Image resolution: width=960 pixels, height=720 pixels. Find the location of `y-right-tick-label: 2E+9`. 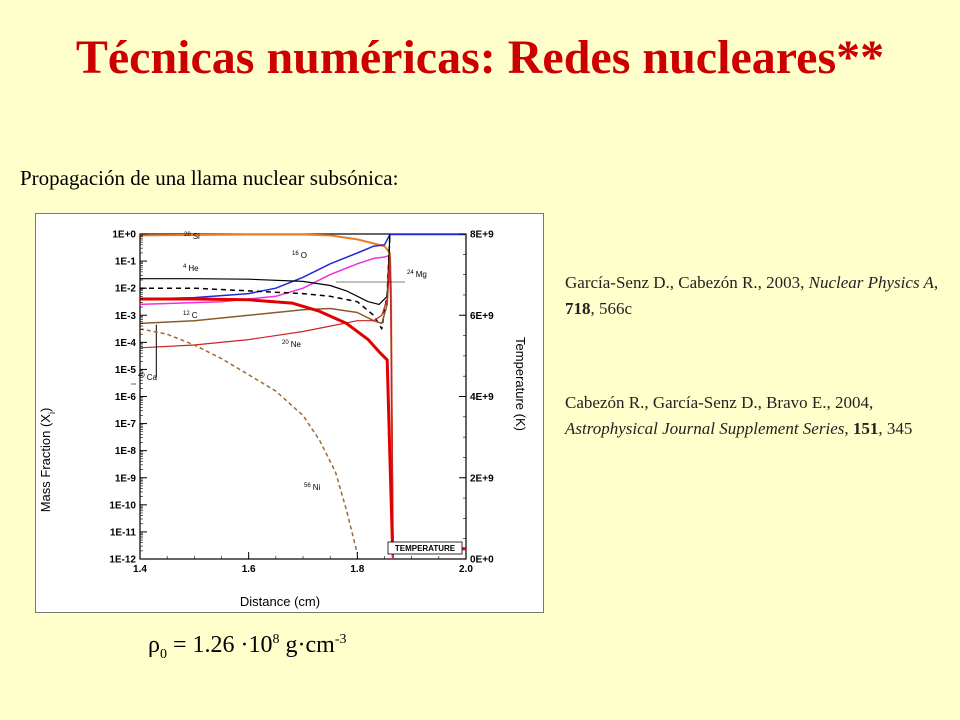

y-right-tick-label: 2E+9 is located at coordinates (482, 478).